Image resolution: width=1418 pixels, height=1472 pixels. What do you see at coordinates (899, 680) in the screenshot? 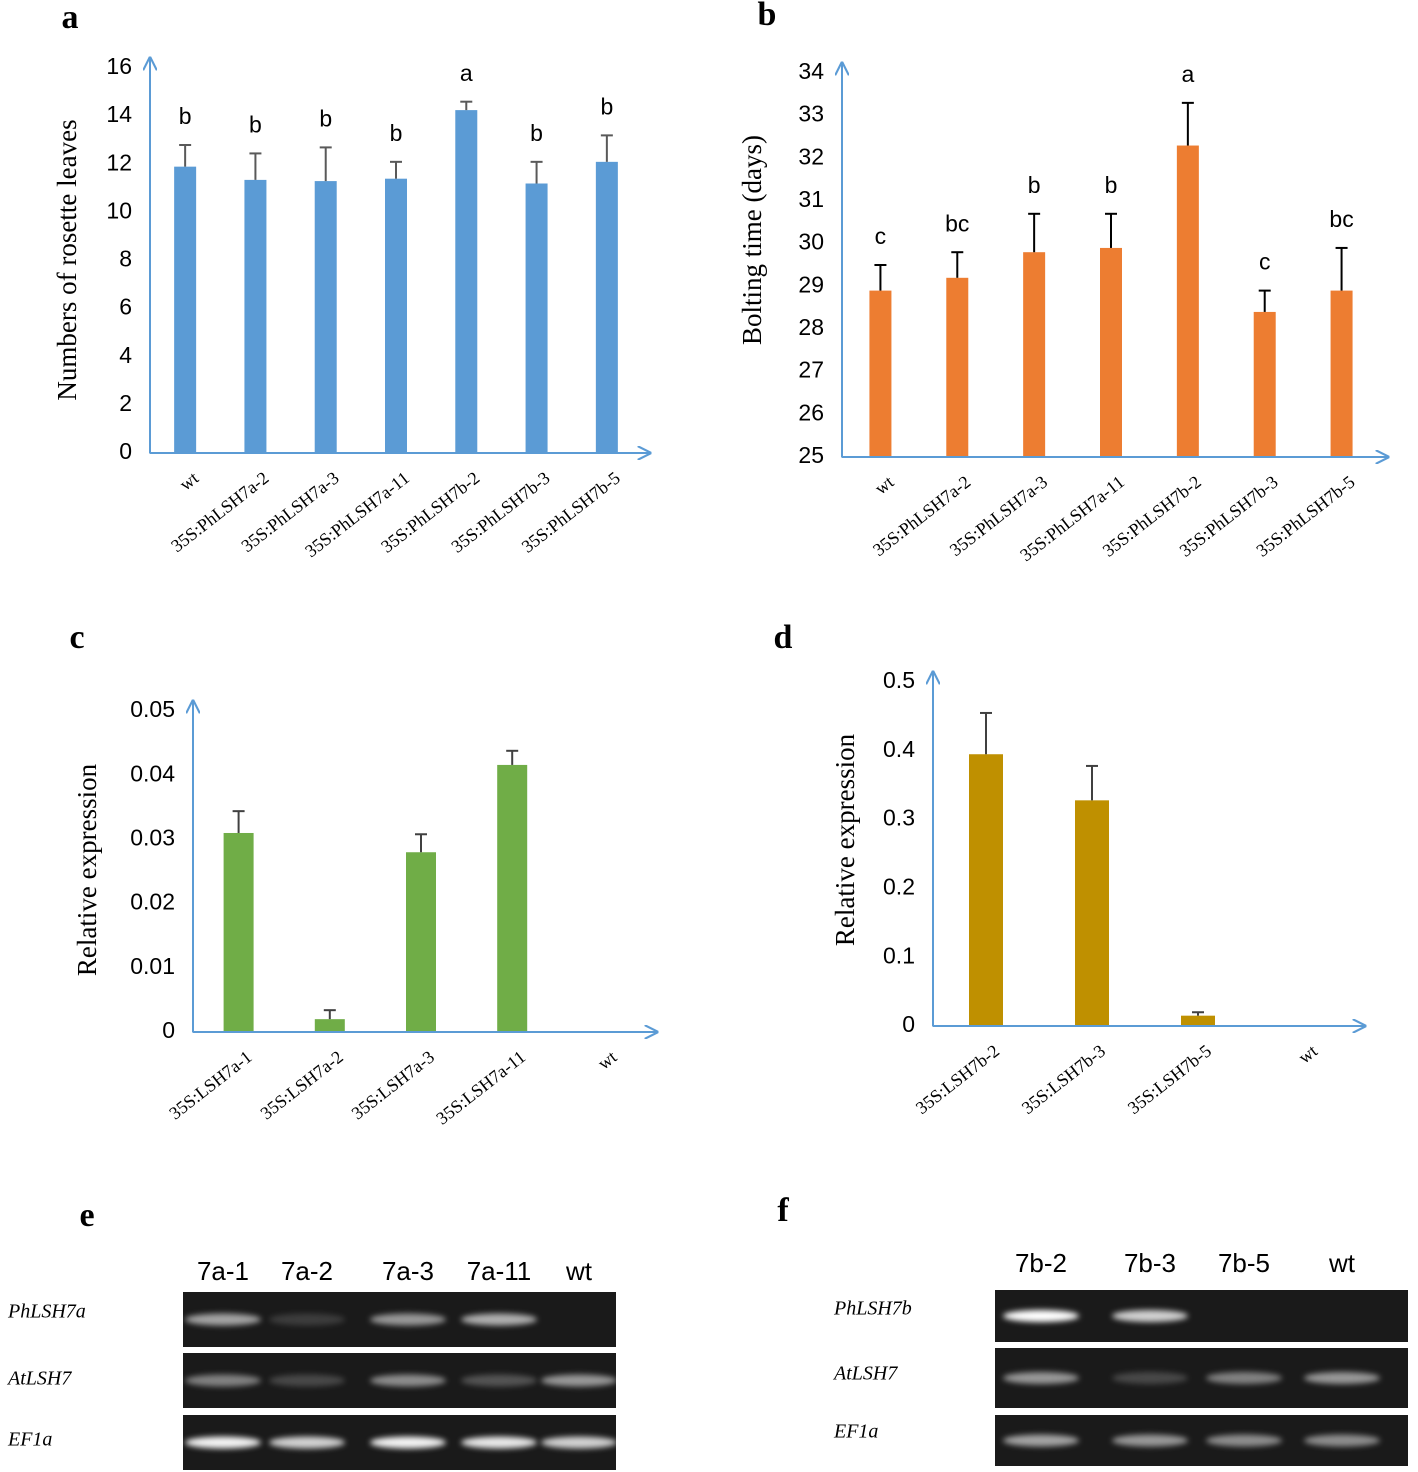
I see `y-tick-label: 0.5` at bounding box center [899, 680].